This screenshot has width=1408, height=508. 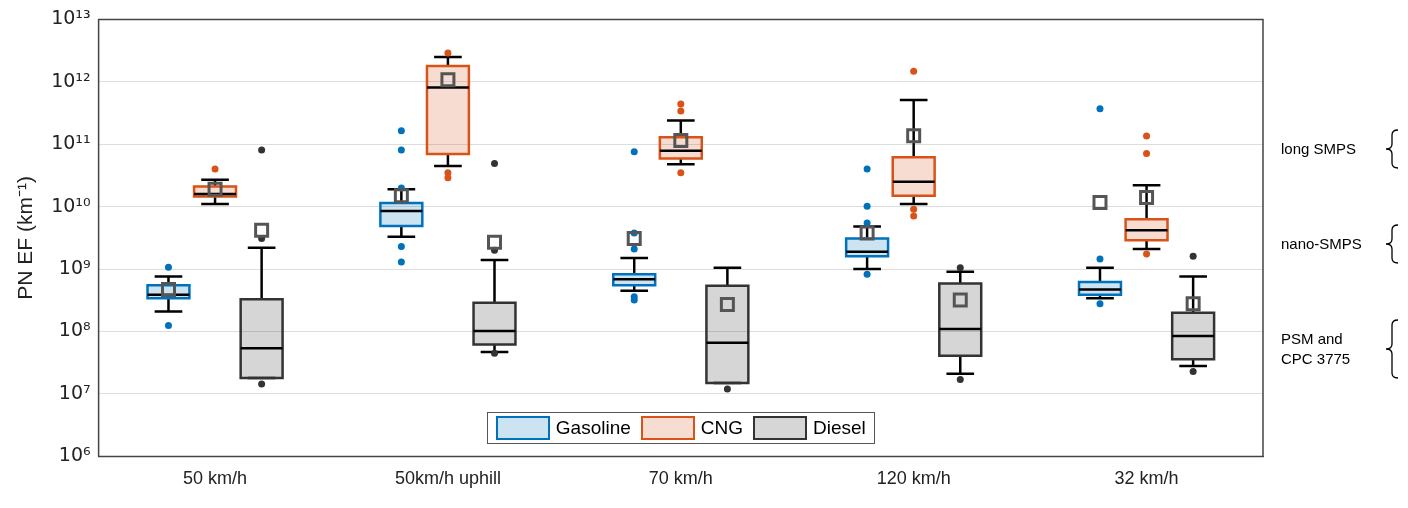 I want to click on legend-label: CNG, so click(x=722, y=428).